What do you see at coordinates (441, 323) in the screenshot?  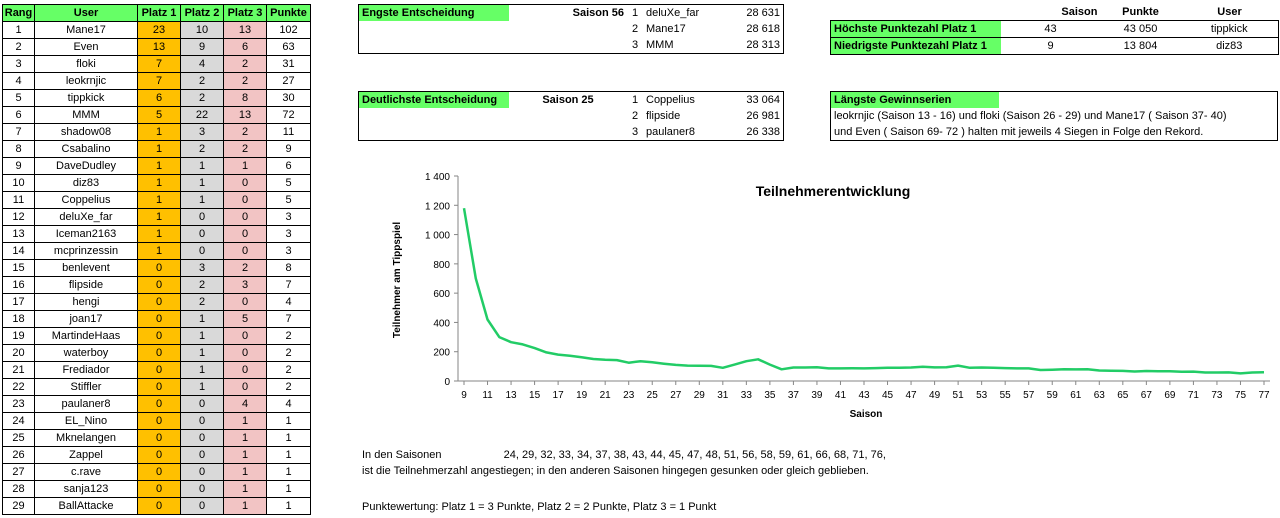 I see `y-tick-label: 400` at bounding box center [441, 323].